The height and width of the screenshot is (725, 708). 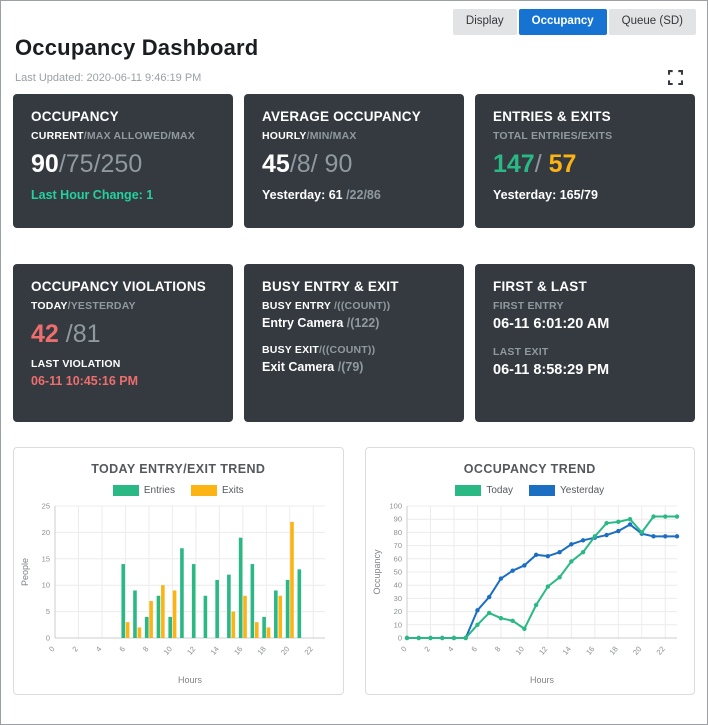 I want to click on svg-text: 30, so click(x=397, y=598).